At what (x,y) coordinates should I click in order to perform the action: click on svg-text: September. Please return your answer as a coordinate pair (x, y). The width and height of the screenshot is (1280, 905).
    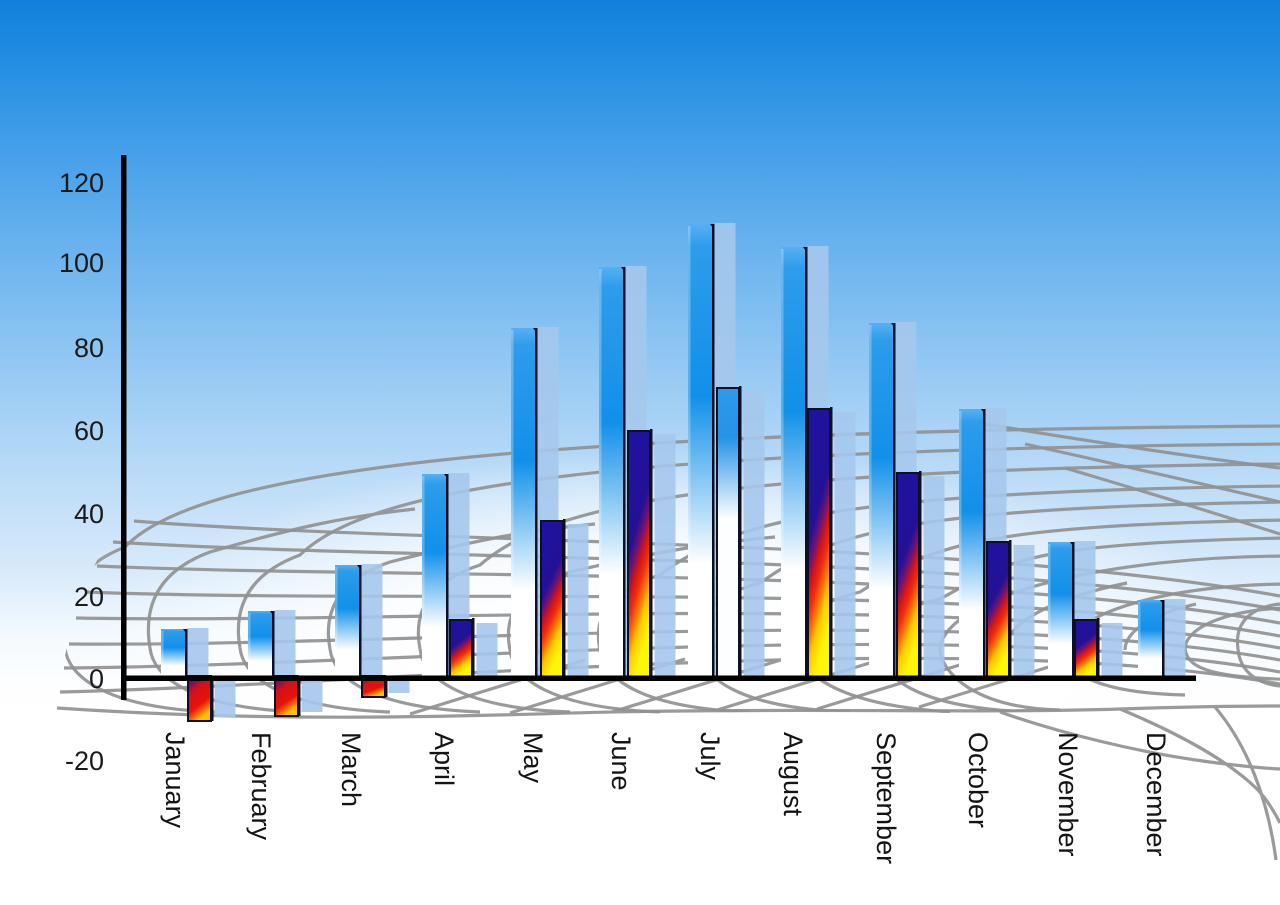
    Looking at the image, I should click on (886, 798).